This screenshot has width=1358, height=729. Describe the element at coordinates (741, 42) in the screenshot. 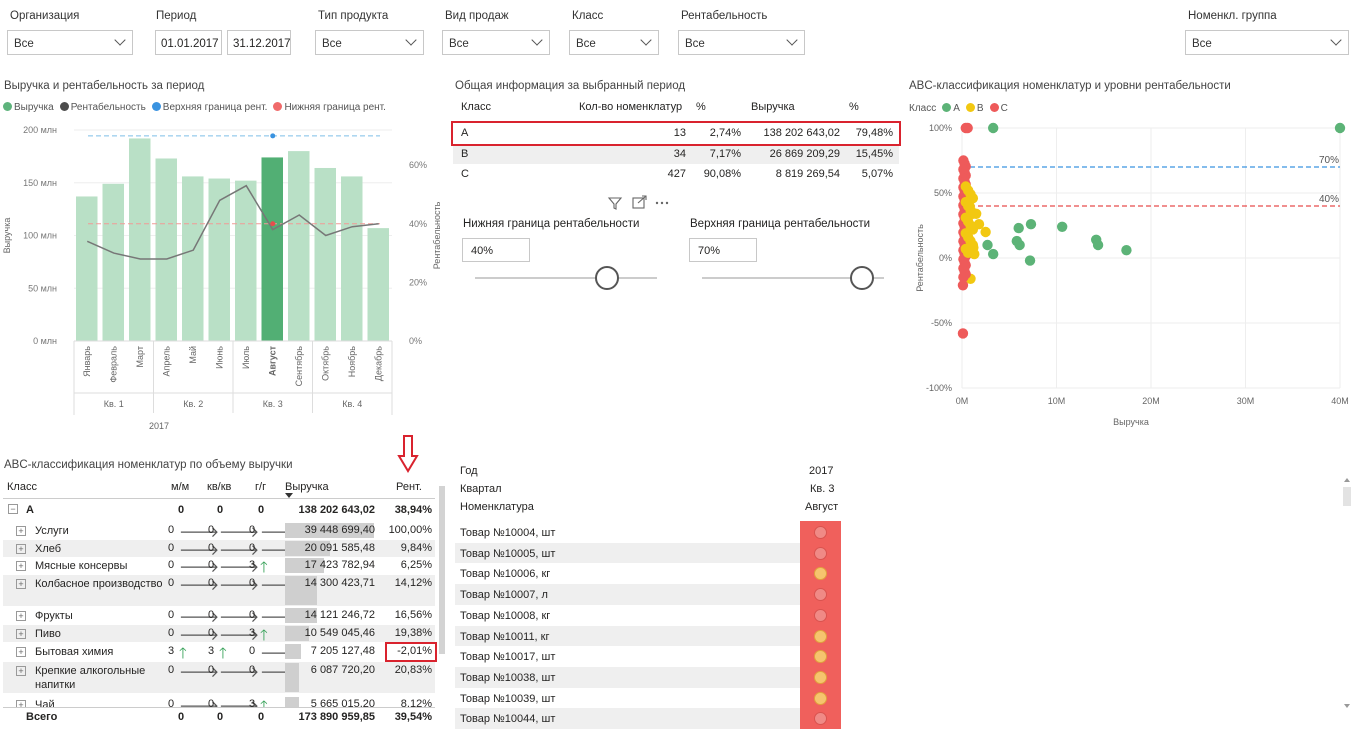

I see `filter-profit-dropdown: Все` at that location.